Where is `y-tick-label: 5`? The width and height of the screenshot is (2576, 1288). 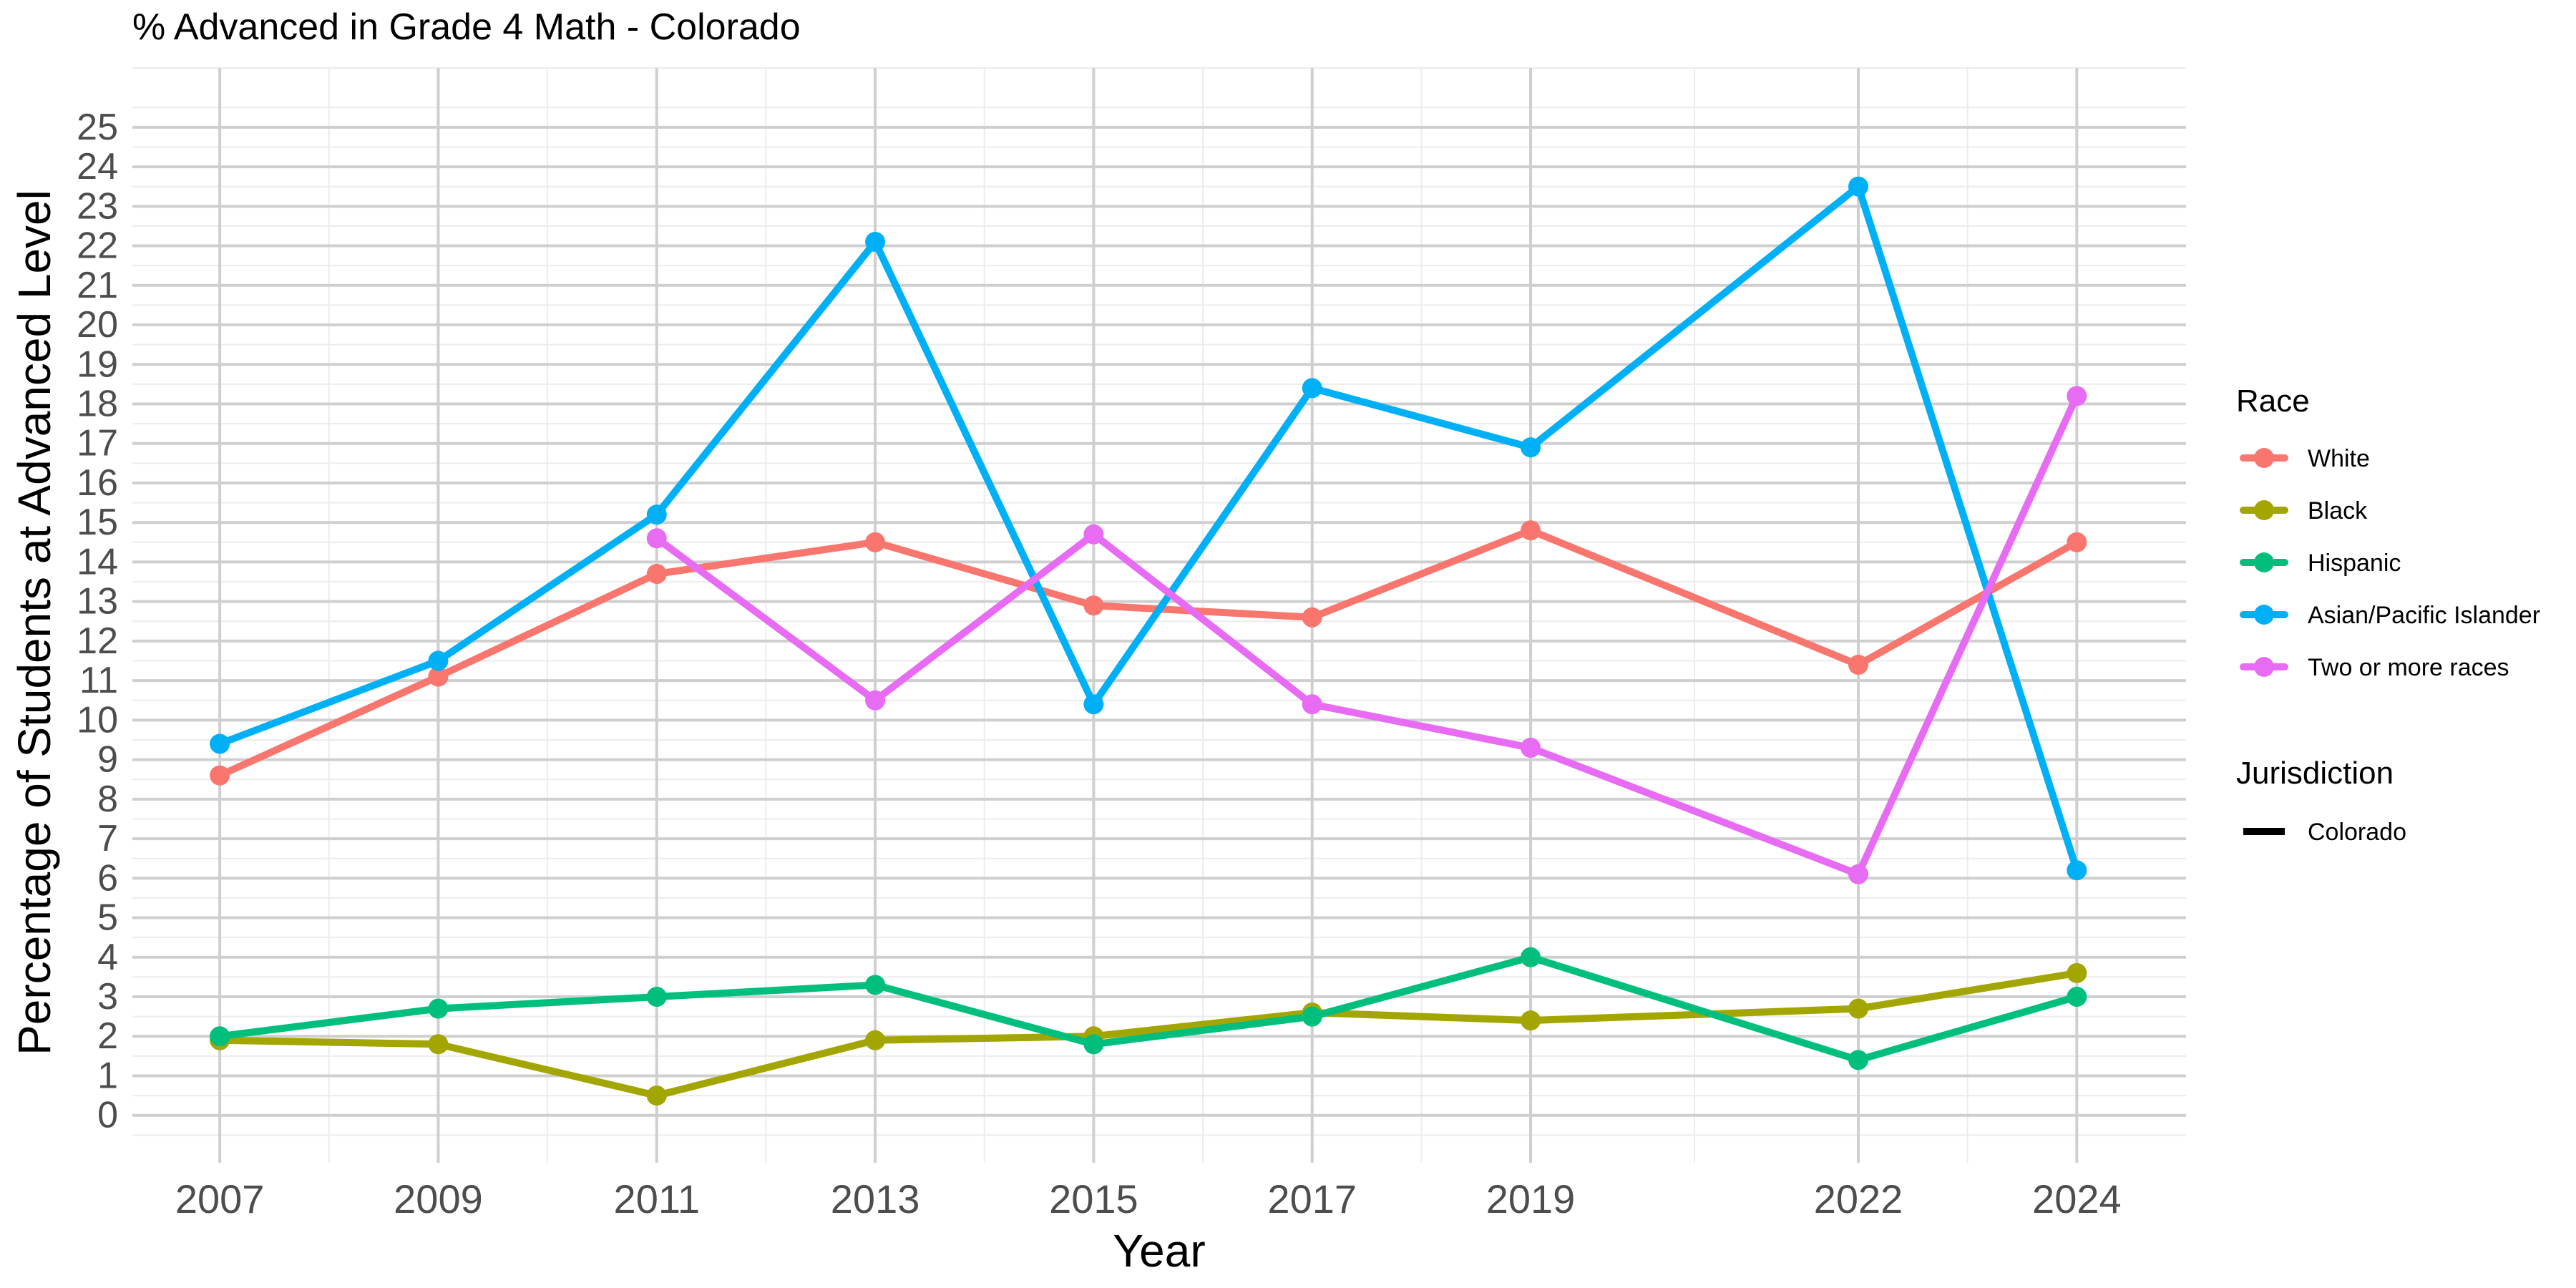 y-tick-label: 5 is located at coordinates (107, 918).